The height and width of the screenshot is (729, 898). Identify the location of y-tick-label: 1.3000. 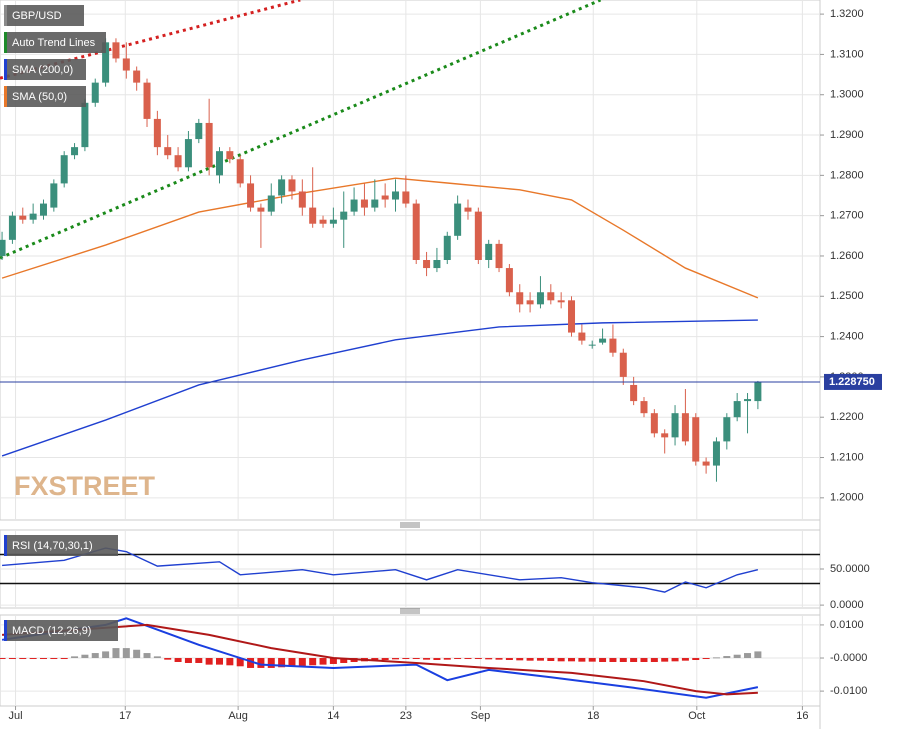
(847, 95).